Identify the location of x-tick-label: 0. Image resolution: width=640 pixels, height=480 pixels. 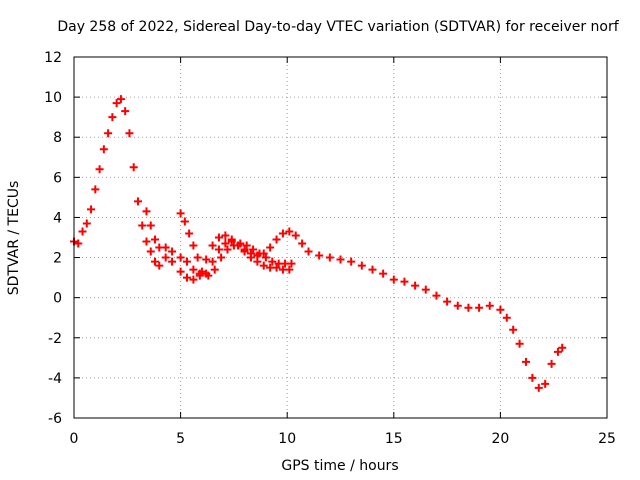
(74, 439).